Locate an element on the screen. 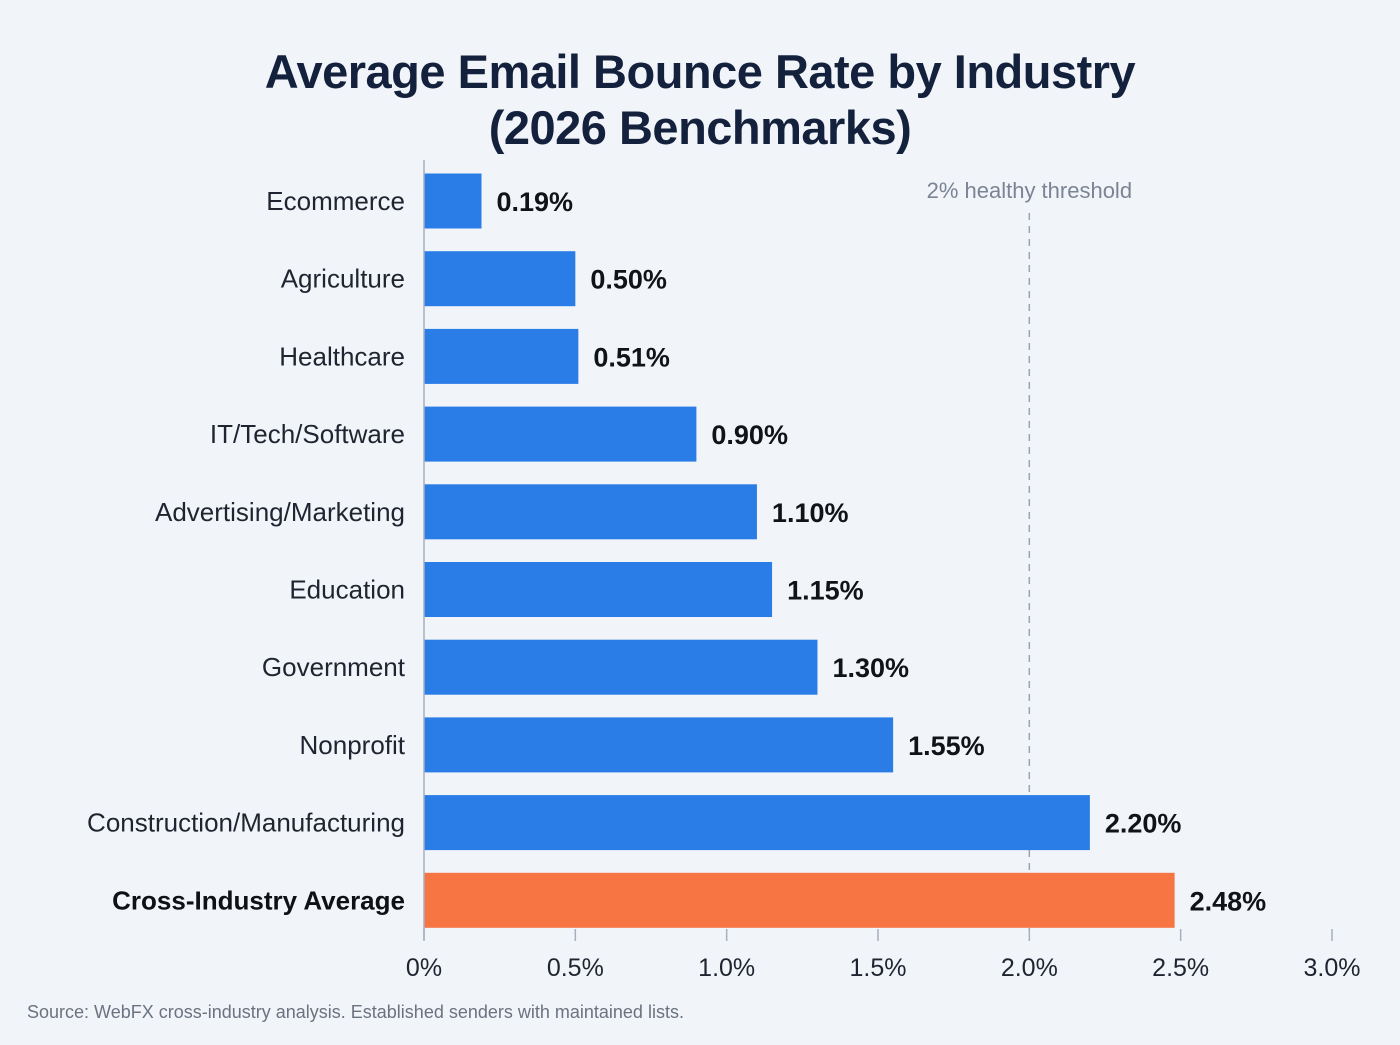  value-label: 2.48% is located at coordinates (1228, 901).